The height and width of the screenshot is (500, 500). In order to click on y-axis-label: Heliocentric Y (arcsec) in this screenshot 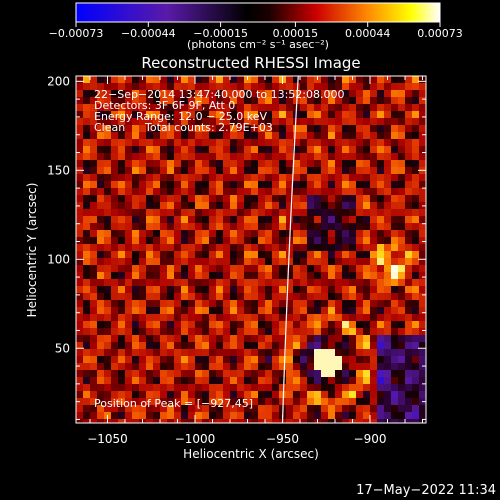, I will do `click(32, 250)`.